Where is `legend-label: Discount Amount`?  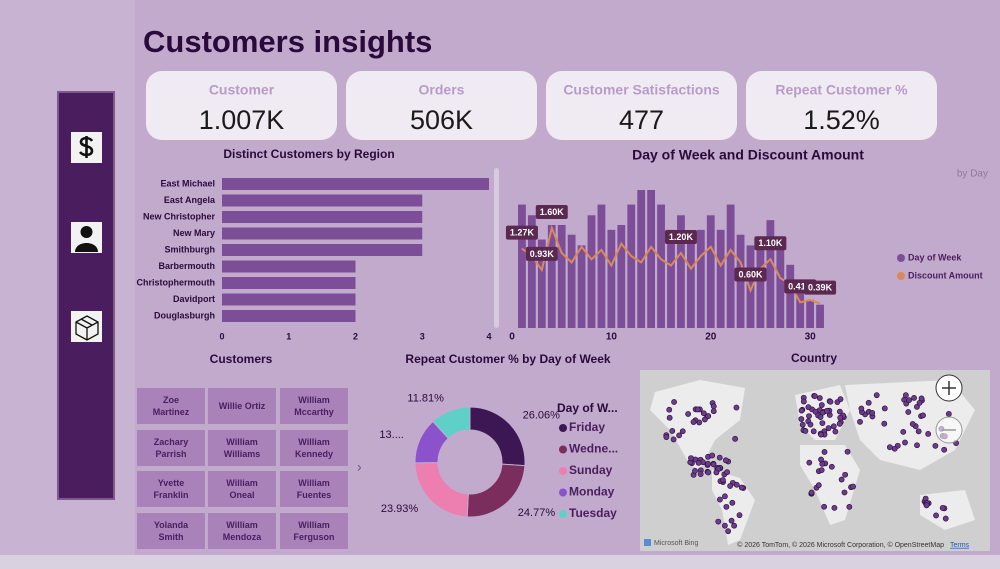
legend-label: Discount Amount is located at coordinates (945, 275).